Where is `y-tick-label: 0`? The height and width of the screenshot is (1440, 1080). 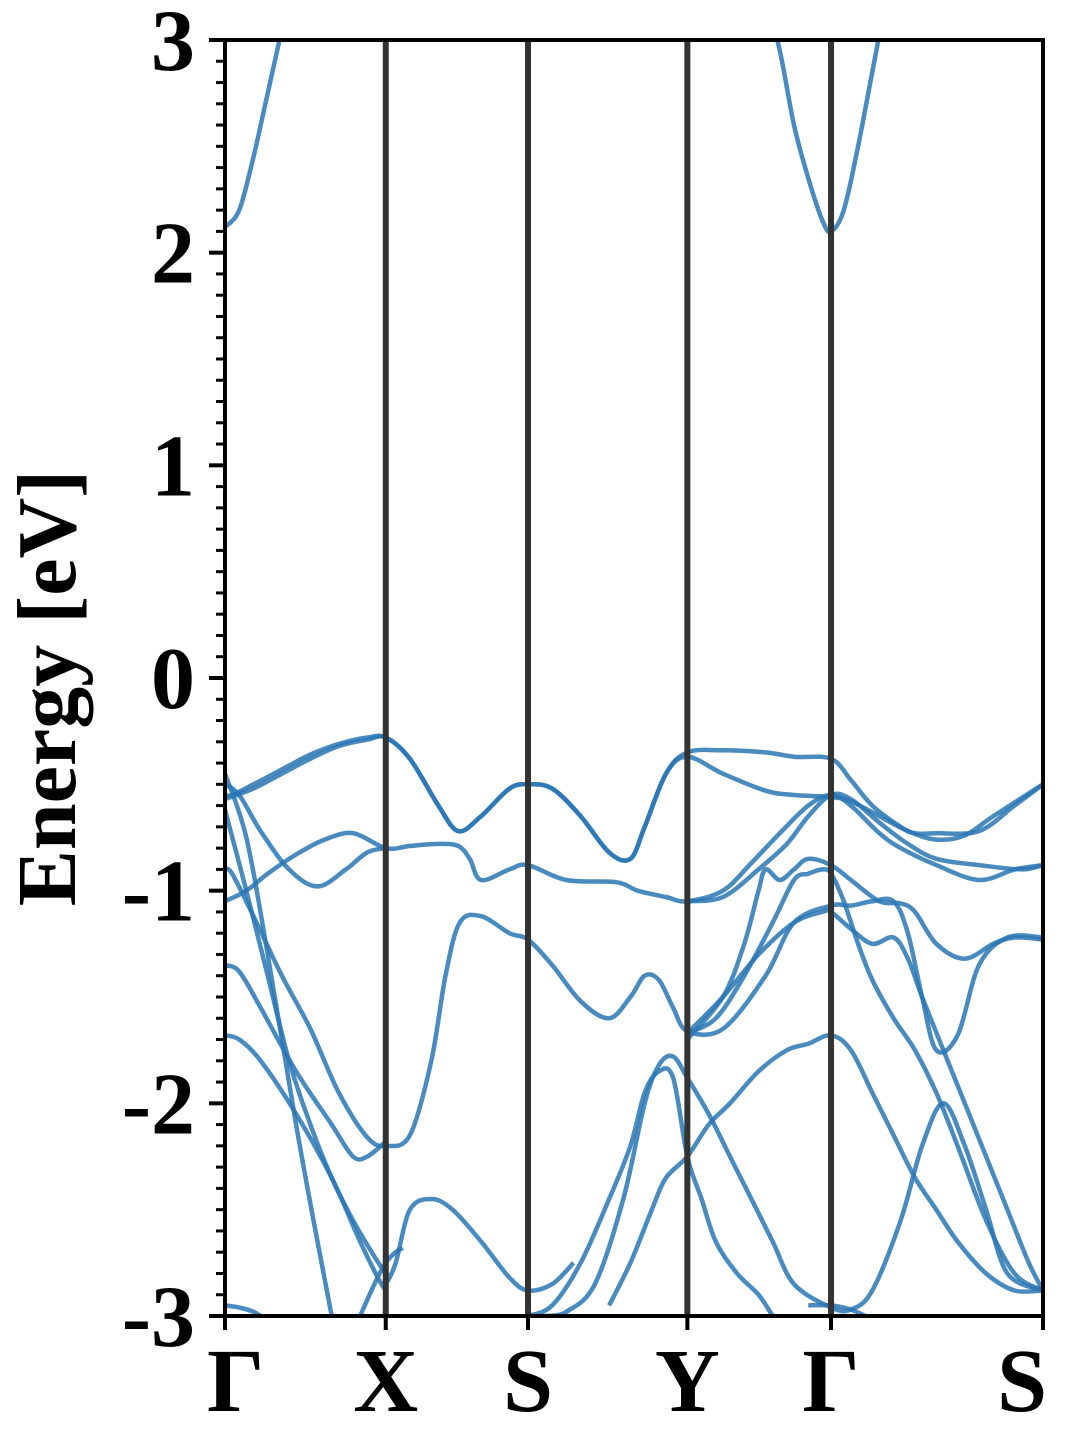
y-tick-label: 0 is located at coordinates (173, 679).